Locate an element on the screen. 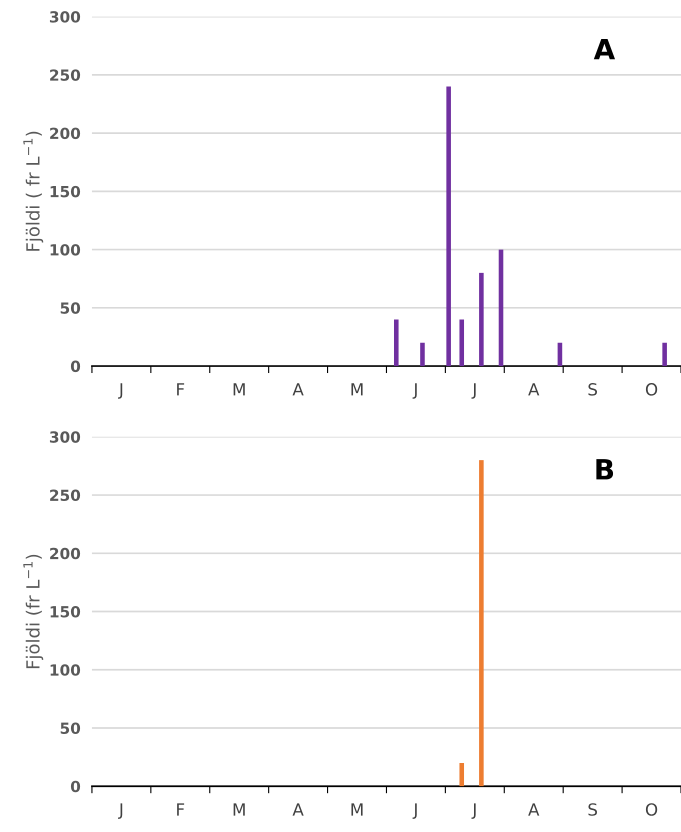 The image size is (681, 832). annotation: B is located at coordinates (605, 469).